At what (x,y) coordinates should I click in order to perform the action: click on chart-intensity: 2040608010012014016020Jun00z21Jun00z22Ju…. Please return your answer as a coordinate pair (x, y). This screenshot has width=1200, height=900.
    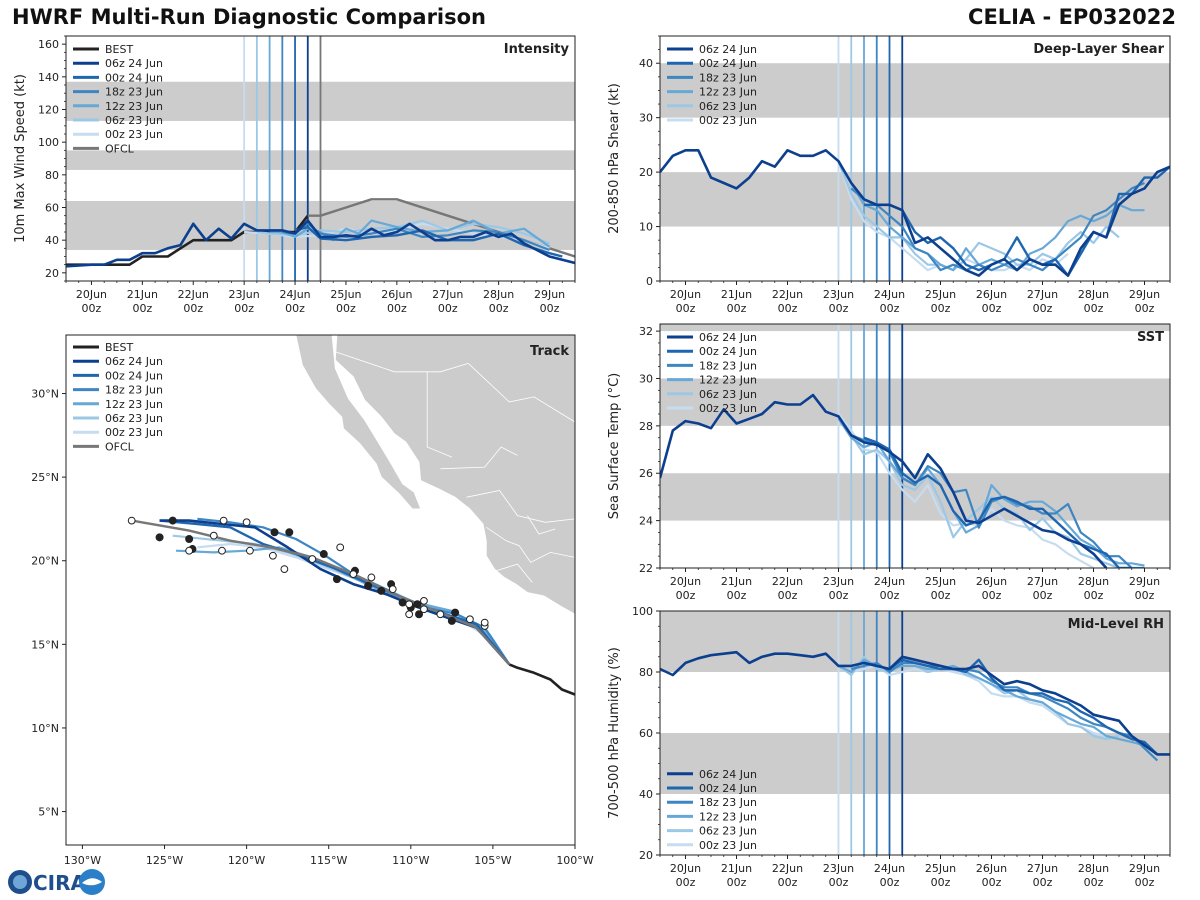
    Looking at the image, I should click on (294, 175).